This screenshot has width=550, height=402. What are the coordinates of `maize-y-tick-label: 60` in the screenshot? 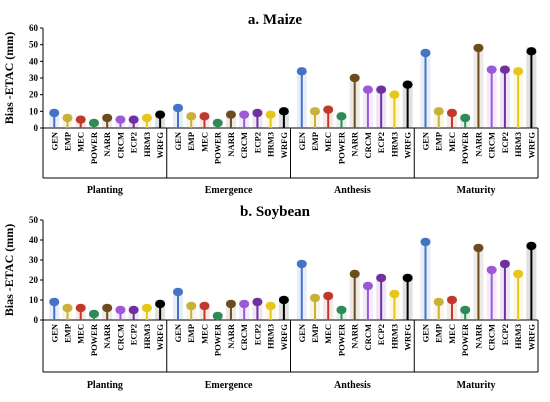 It's located at (34, 28).